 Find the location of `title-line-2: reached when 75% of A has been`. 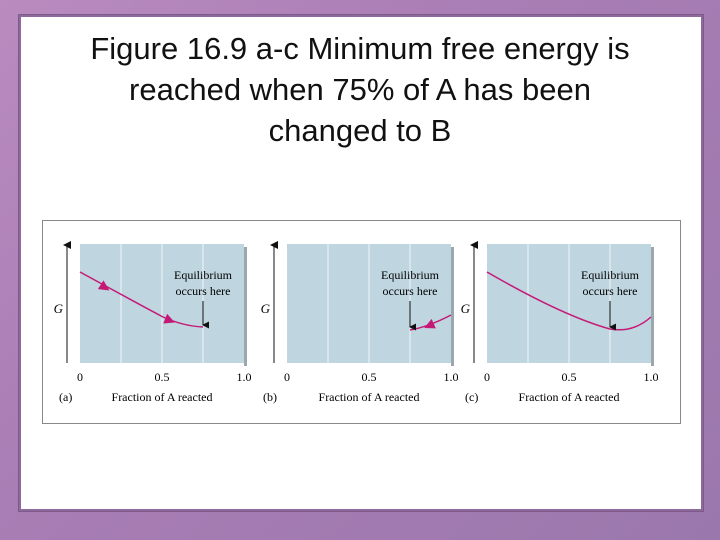

title-line-2: reached when 75% of A has been is located at coordinates (360, 89).